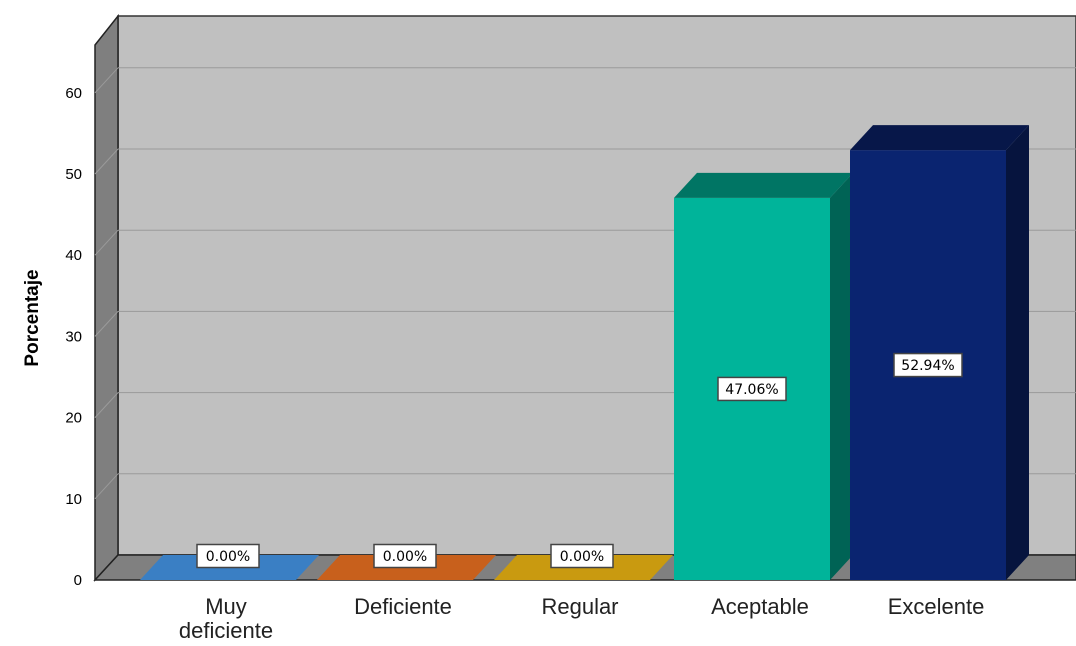 The image size is (1076, 646). I want to click on y-axis-label: Porcentaje, so click(32, 317).